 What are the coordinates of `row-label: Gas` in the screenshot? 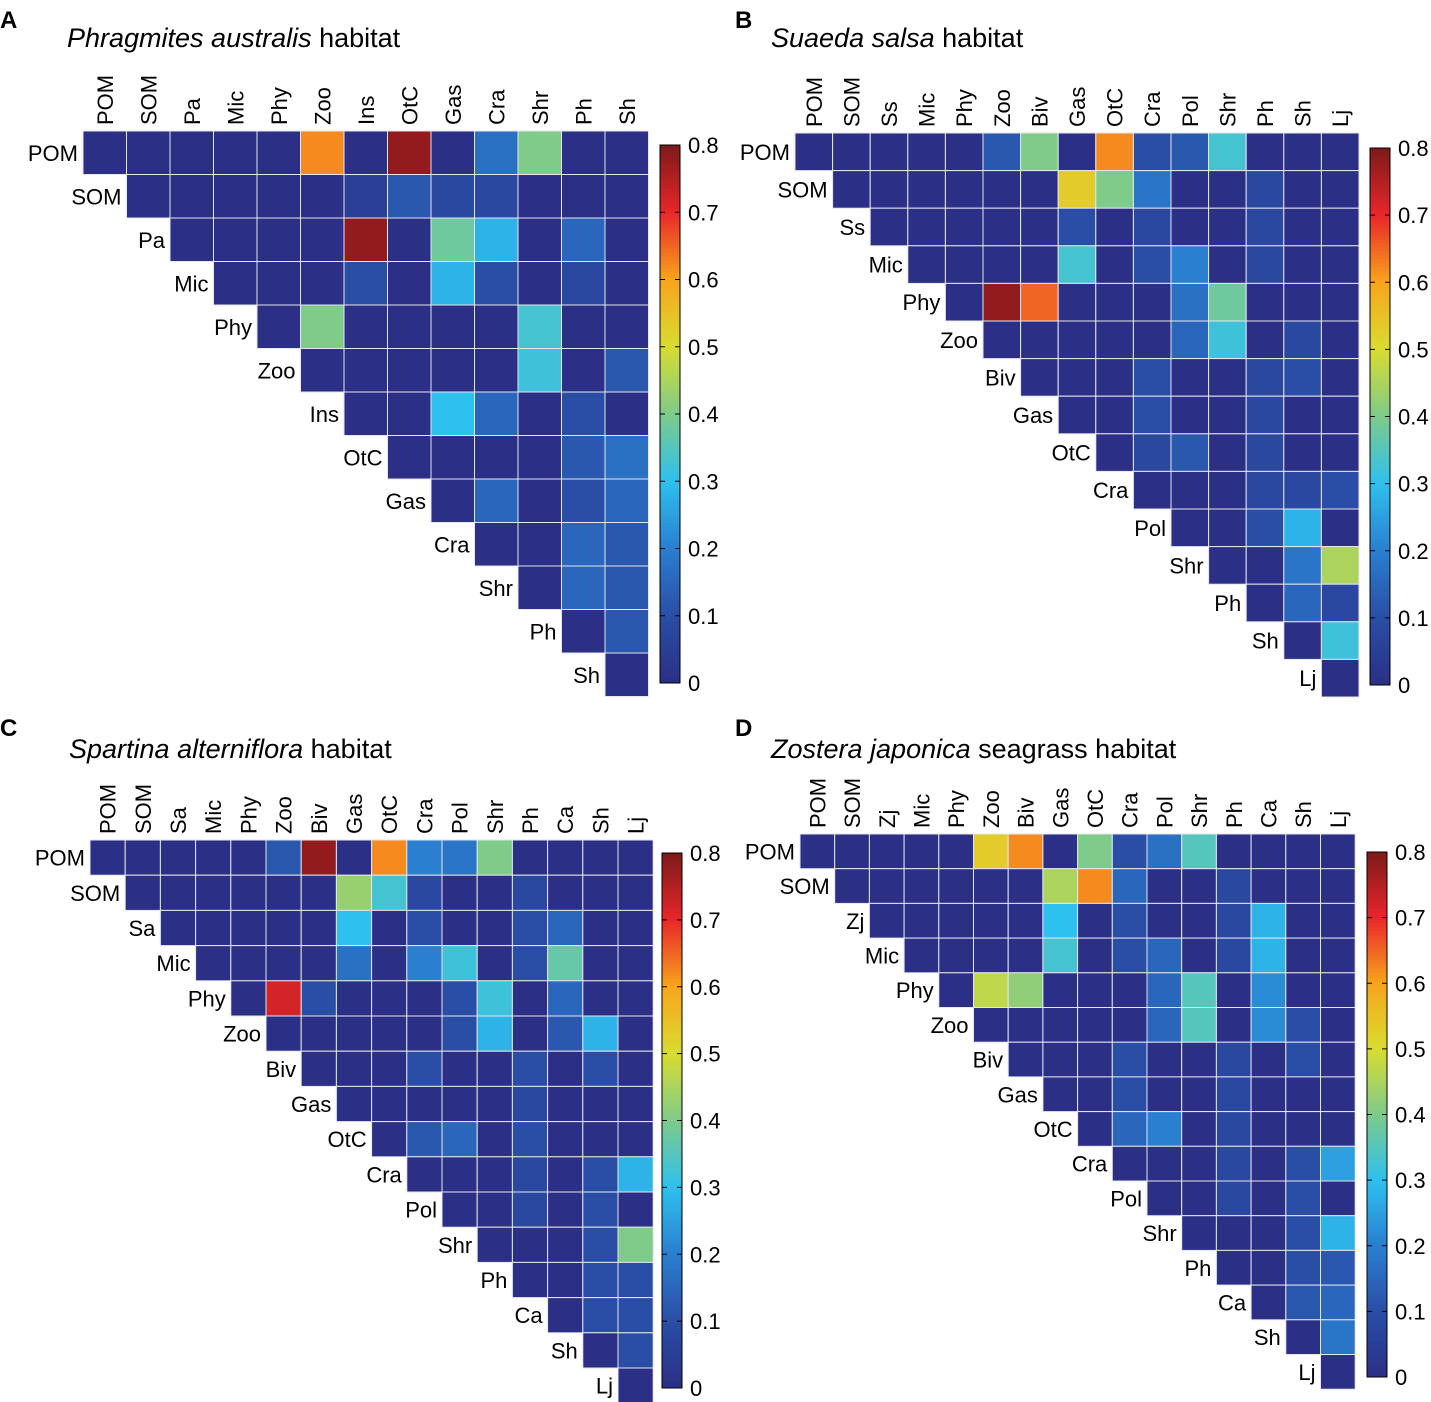 It's located at (1033, 415).